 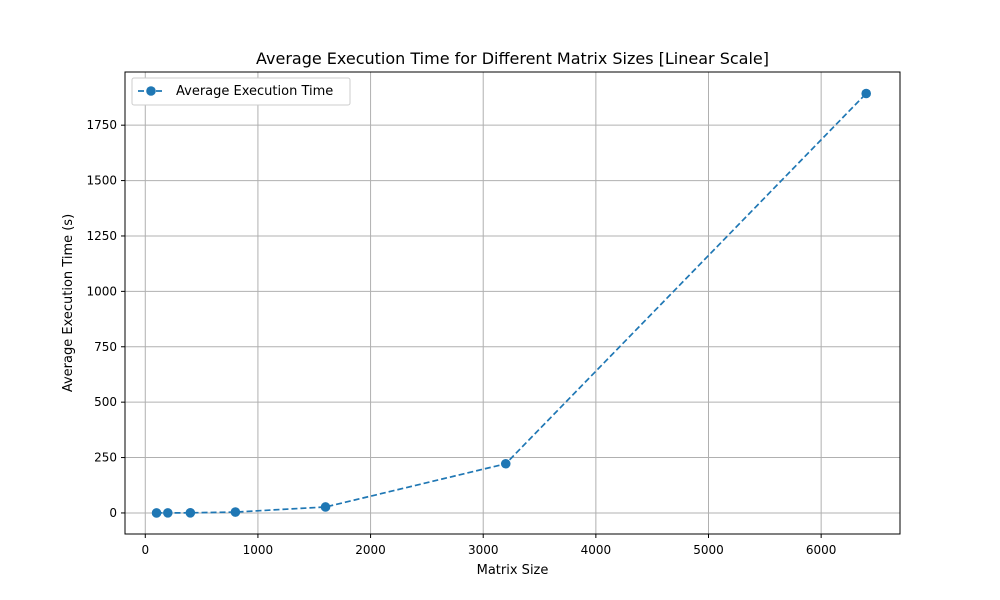 I want to click on x-tick-label: 5000, so click(x=708, y=550).